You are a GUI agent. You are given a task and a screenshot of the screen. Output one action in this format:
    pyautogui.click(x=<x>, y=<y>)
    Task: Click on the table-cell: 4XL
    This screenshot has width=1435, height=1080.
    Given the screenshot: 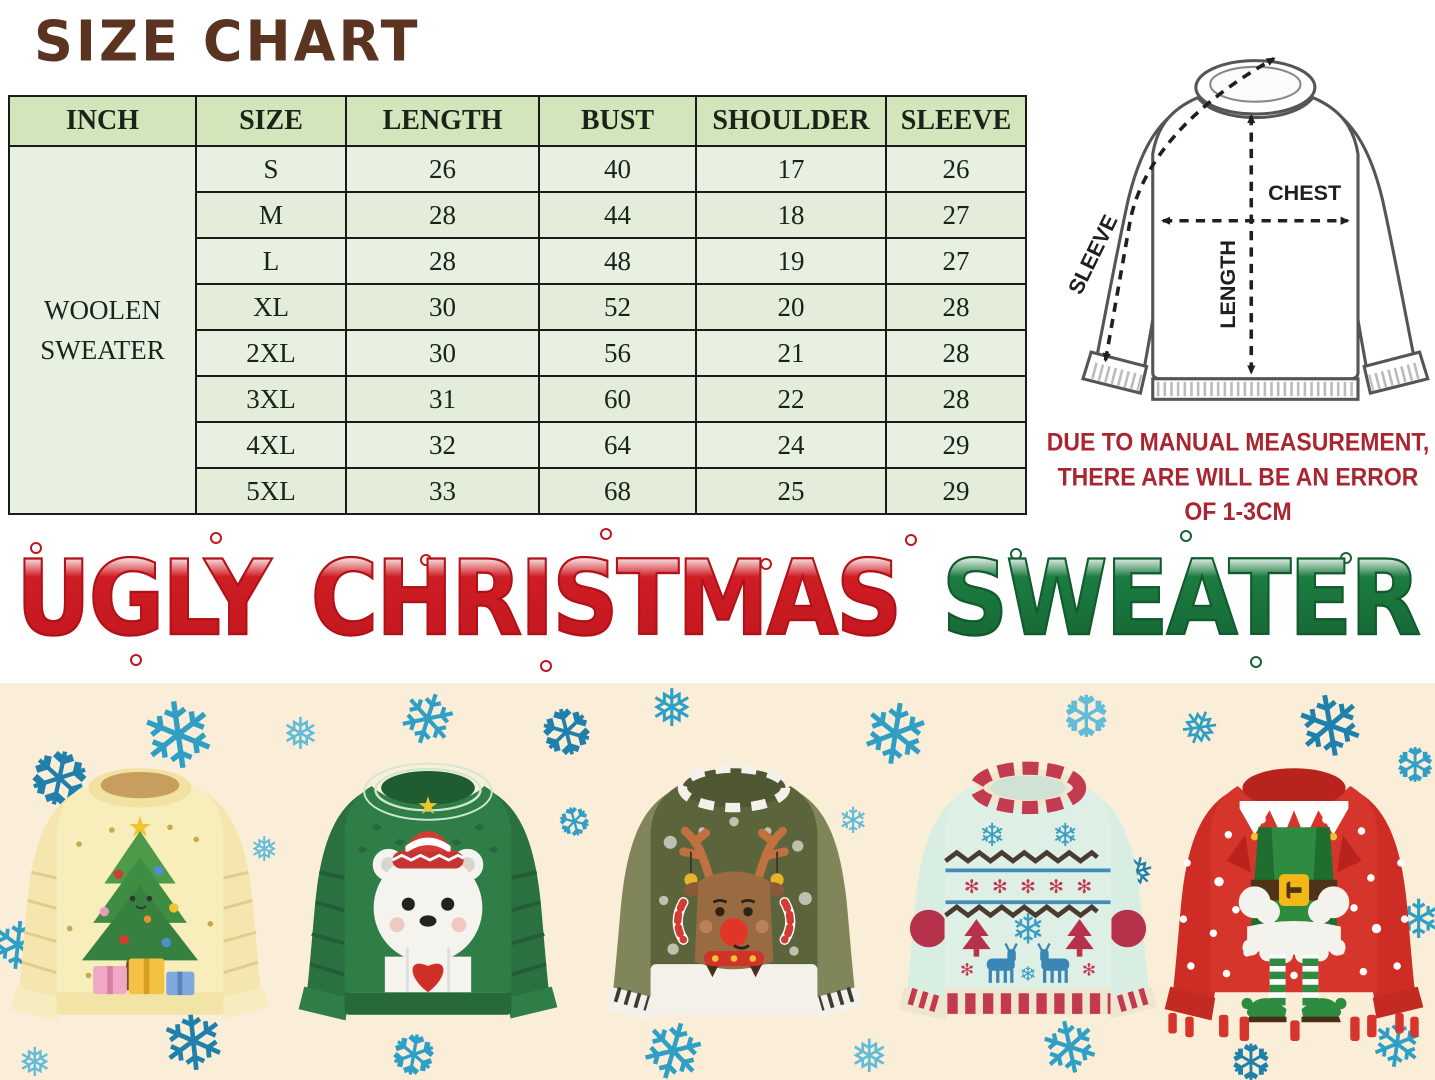 What is the action you would take?
    pyautogui.click(x=271, y=445)
    